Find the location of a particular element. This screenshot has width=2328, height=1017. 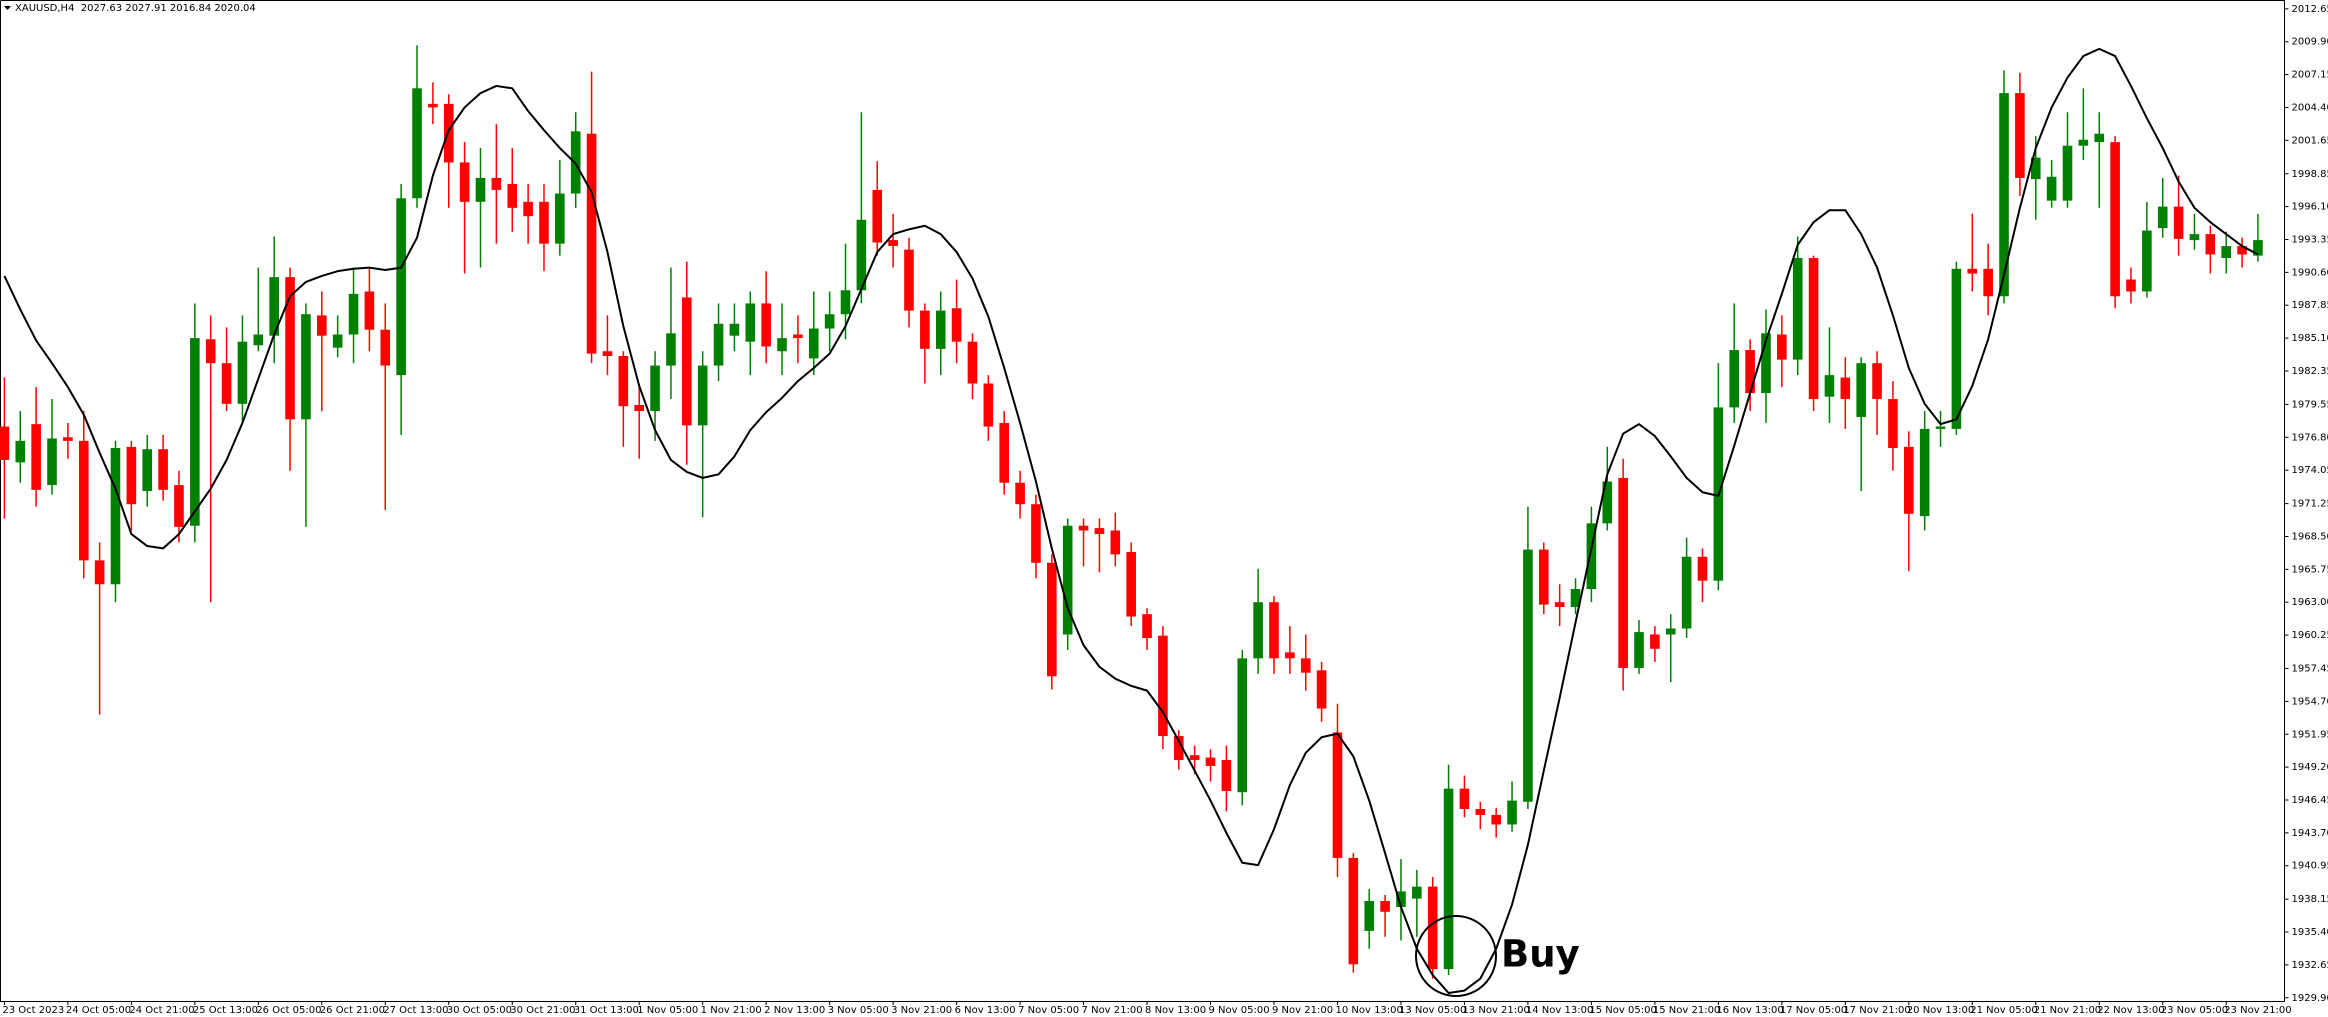

y-tick-label: 1929.90 is located at coordinates (2310, 998).